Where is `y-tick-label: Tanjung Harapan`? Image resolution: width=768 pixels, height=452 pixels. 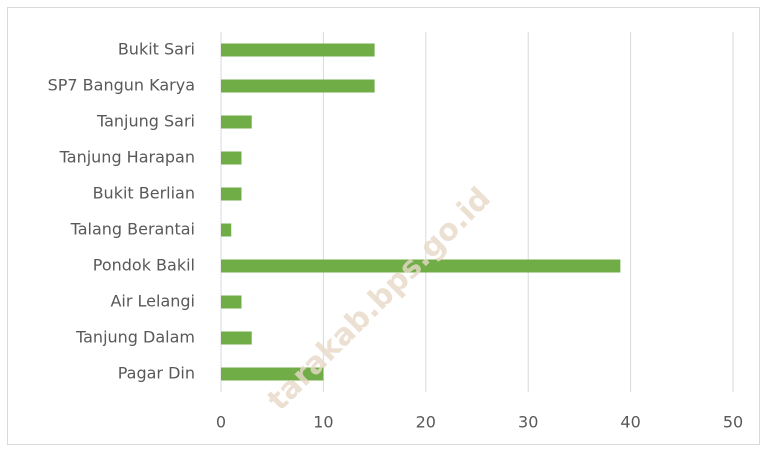
y-tick-label: Tanjung Harapan is located at coordinates (127, 157).